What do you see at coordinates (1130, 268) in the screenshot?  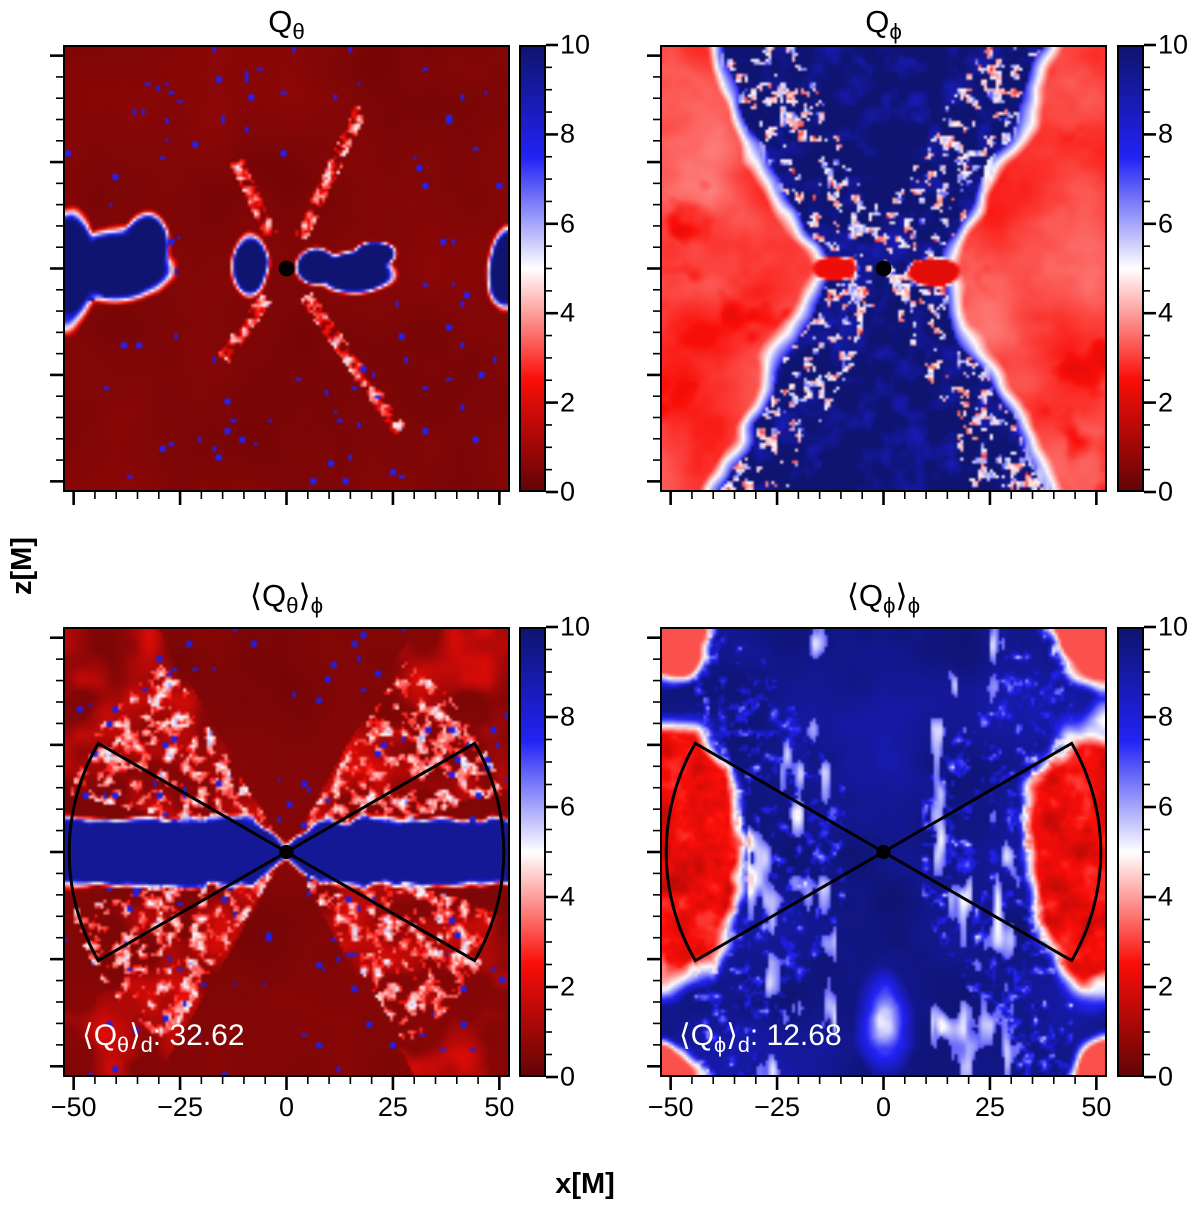 I see `colorbar-q-phi` at bounding box center [1130, 268].